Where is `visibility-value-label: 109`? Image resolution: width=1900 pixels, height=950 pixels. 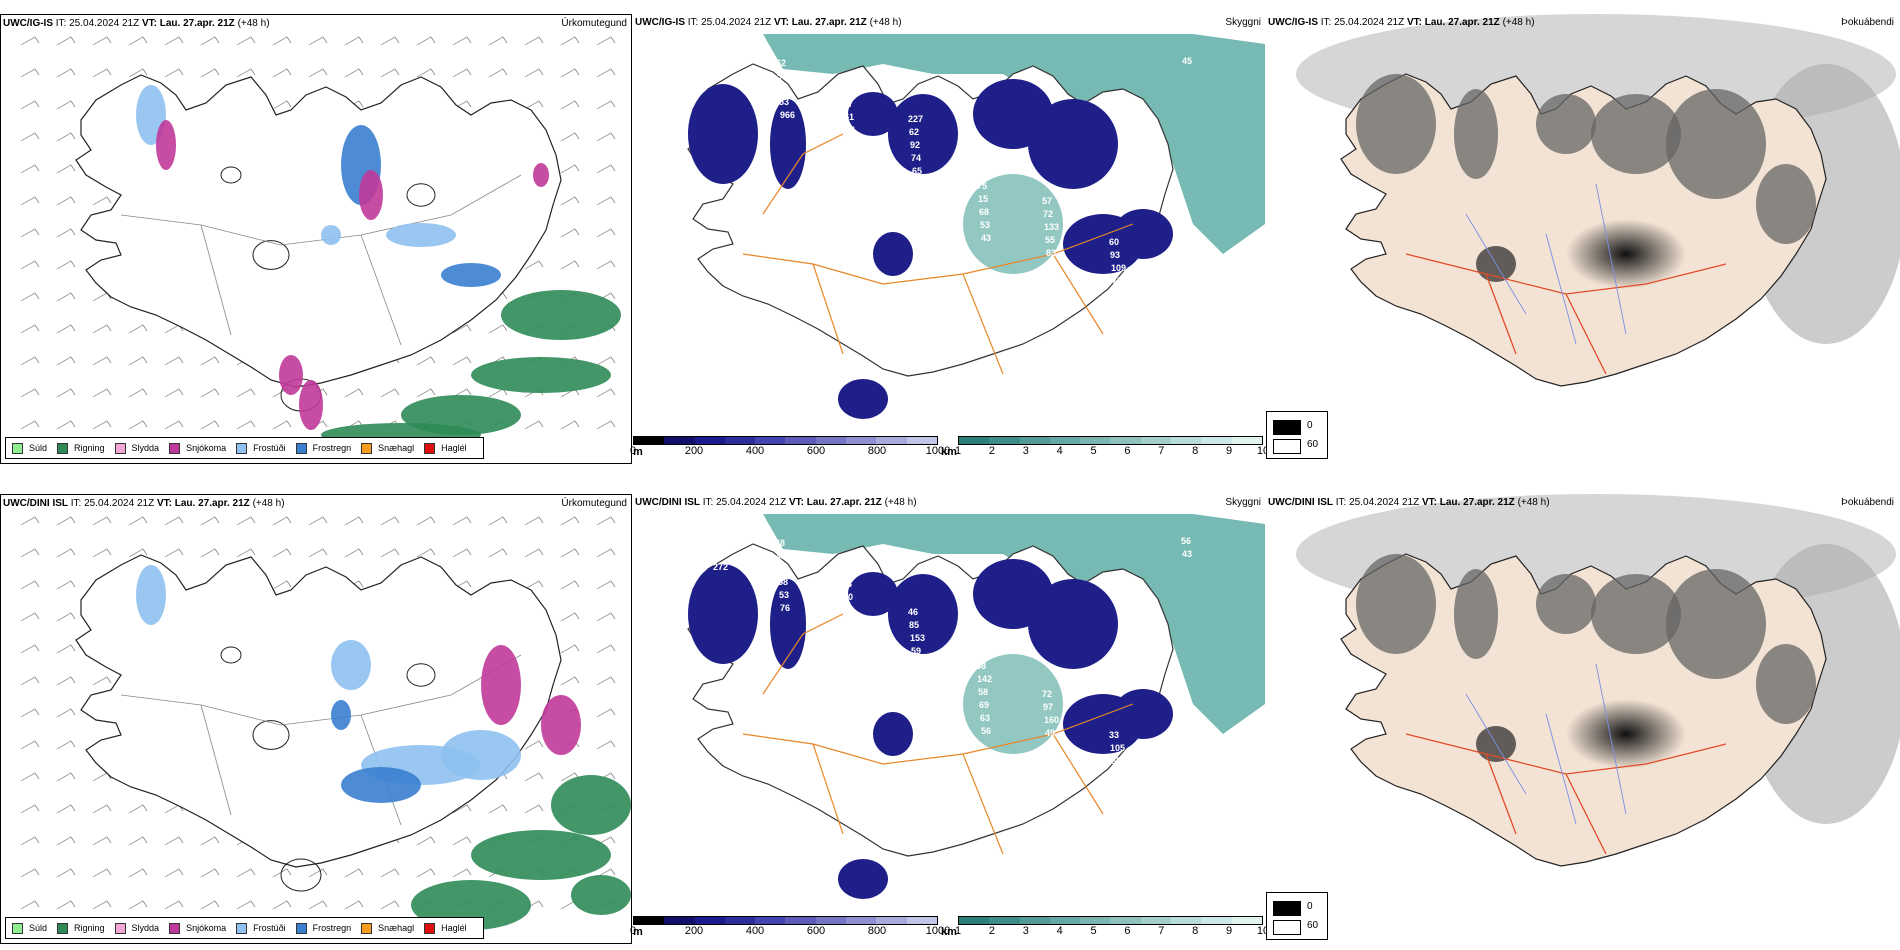 visibility-value-label: 109 is located at coordinates (1118, 268).